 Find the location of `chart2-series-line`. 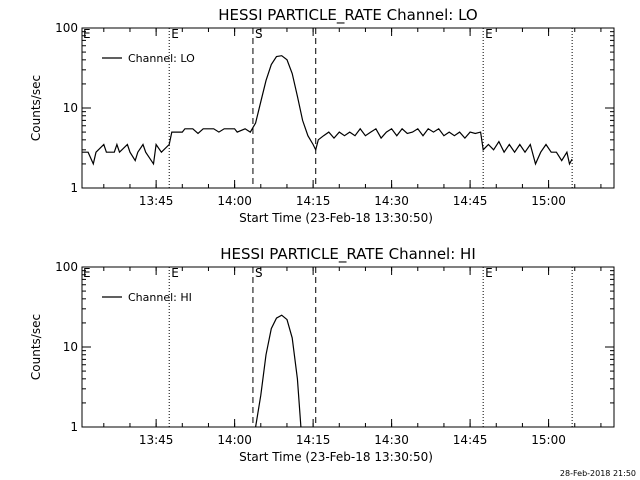

chart2-series-line is located at coordinates (278, 371).